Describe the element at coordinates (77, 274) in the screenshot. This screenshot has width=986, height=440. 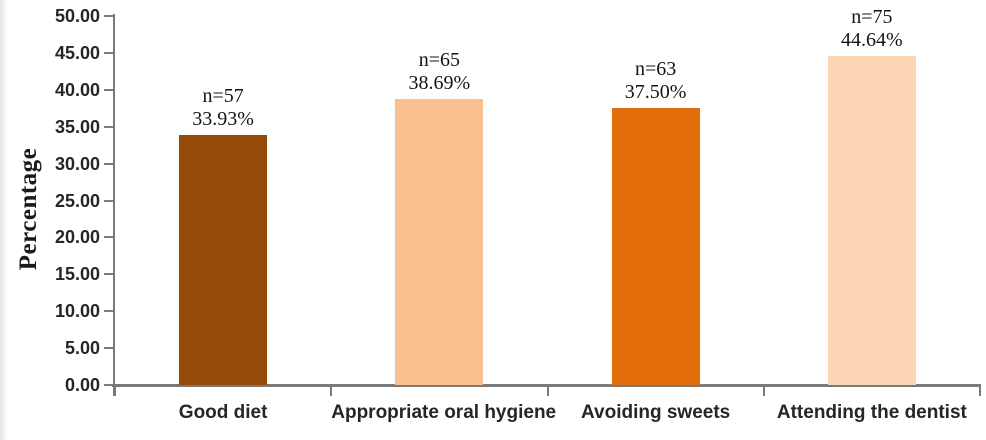
I see `y-tick-label: 15.00` at that location.